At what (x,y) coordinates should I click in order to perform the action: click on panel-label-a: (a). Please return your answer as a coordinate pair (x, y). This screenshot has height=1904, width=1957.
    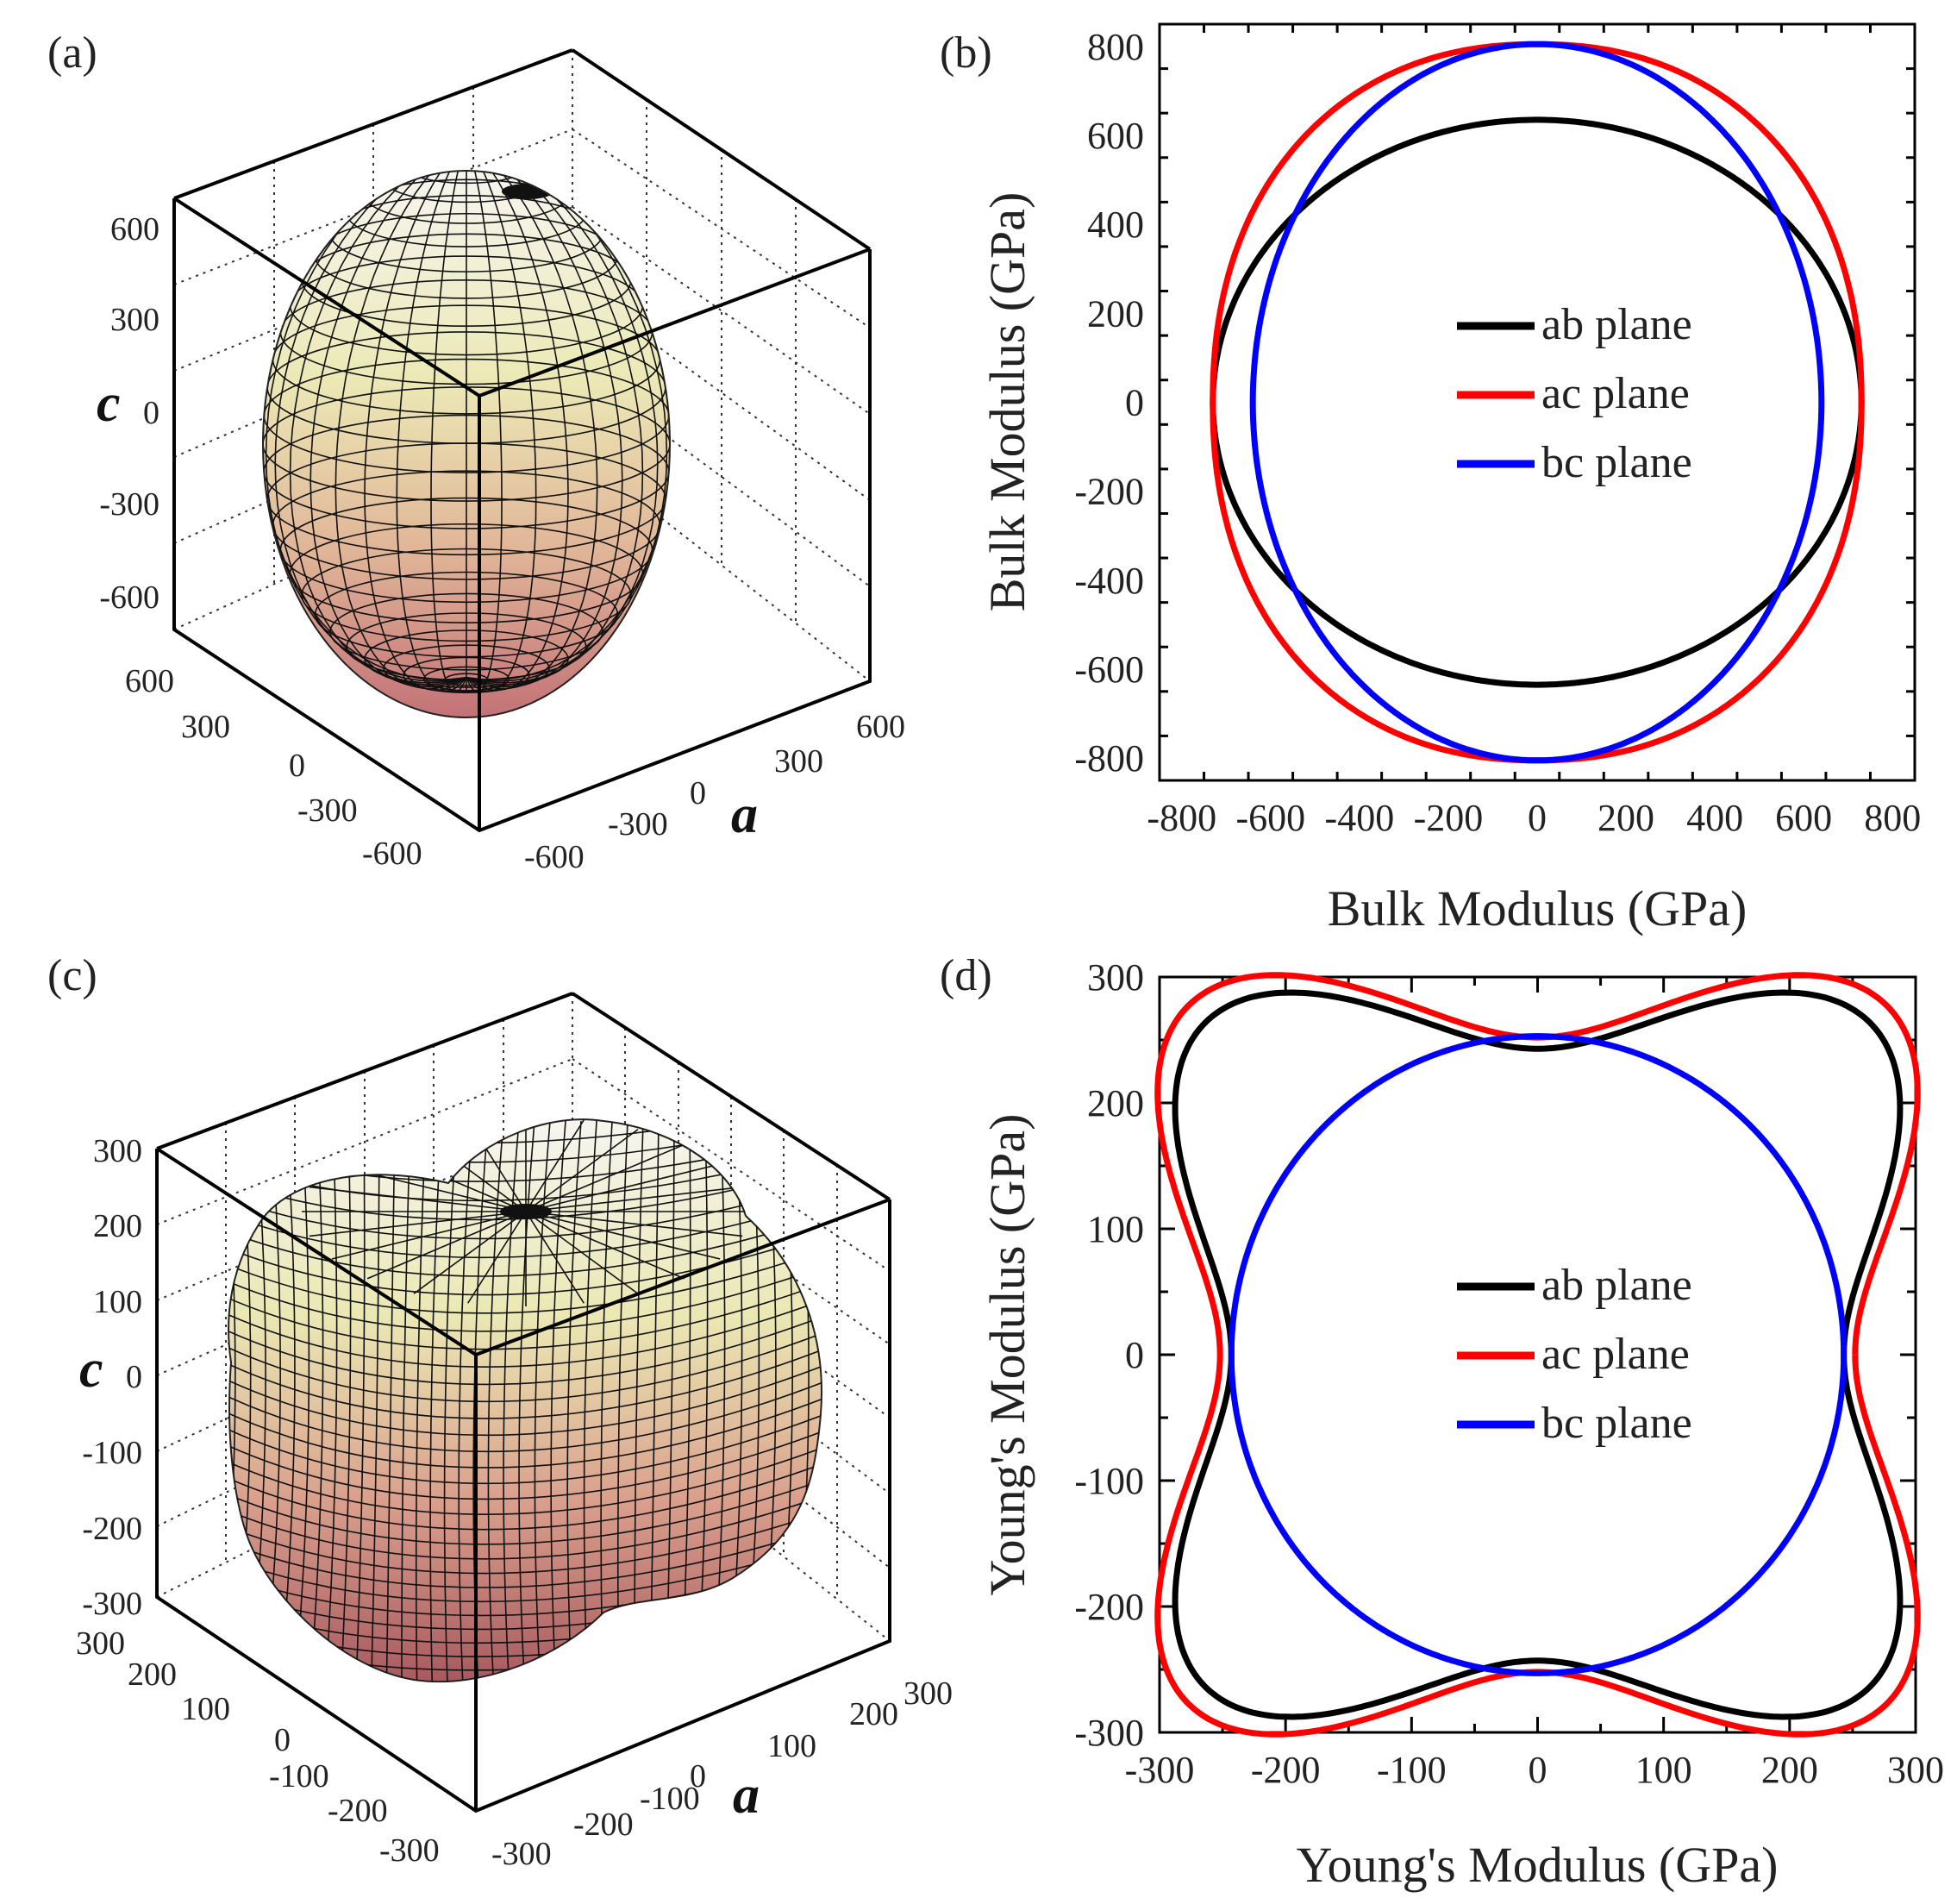
    Looking at the image, I should click on (72, 53).